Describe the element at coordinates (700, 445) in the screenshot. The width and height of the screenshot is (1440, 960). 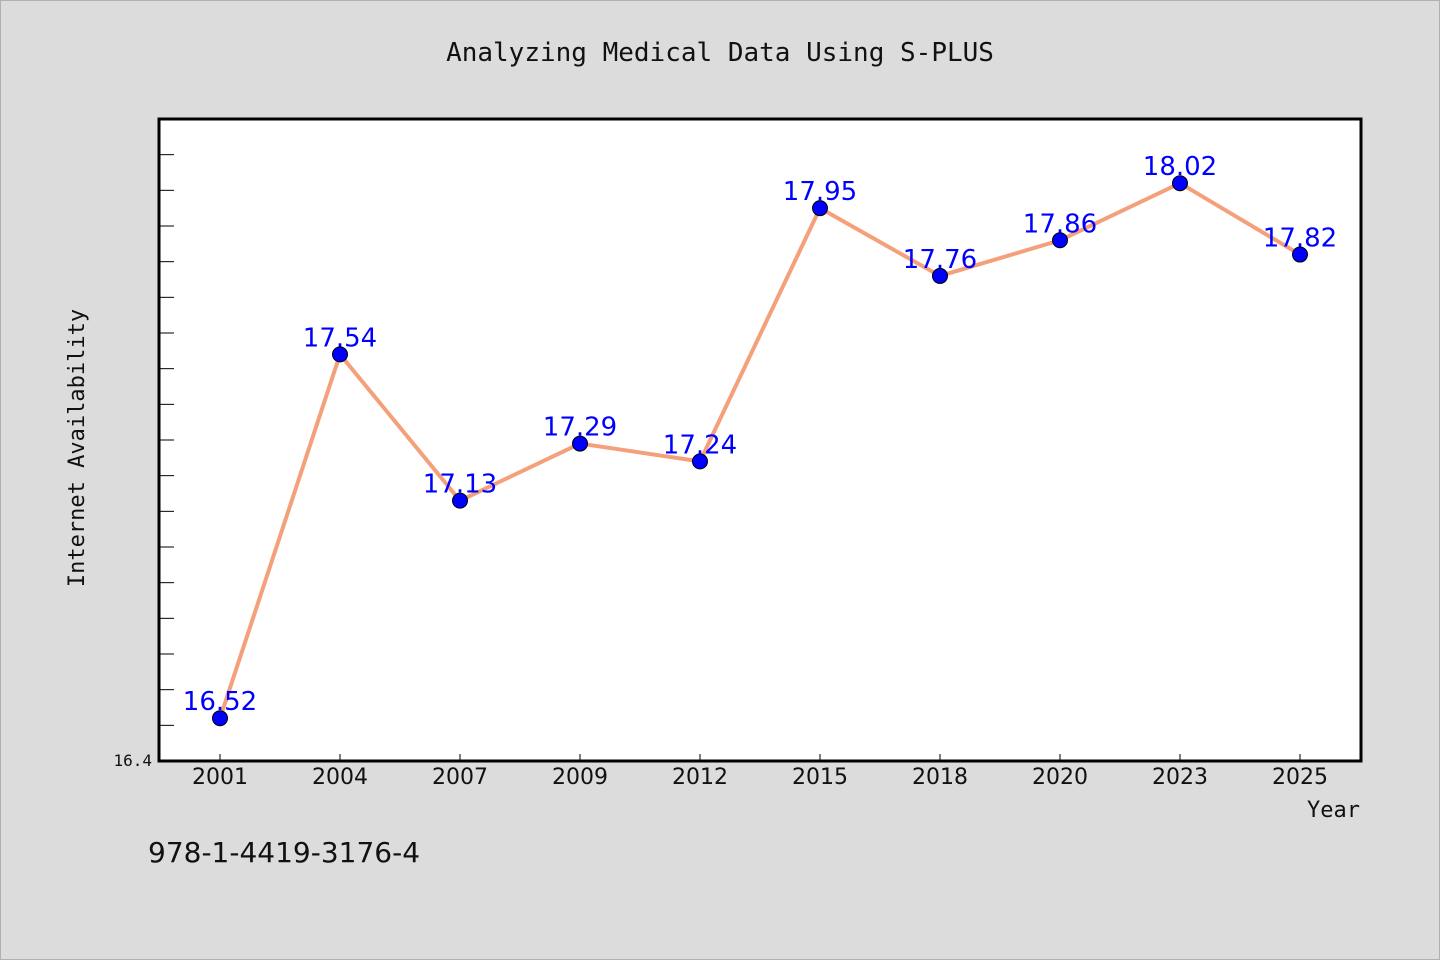
I see `data-label: 17.24` at that location.